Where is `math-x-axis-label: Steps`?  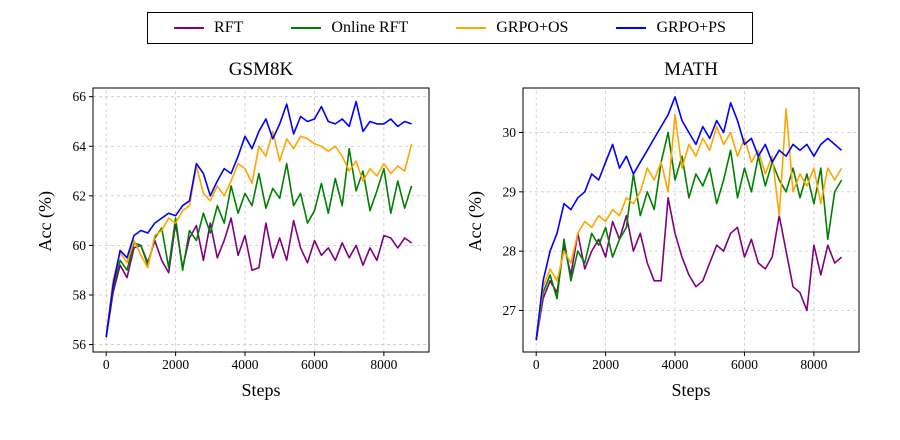 math-x-axis-label: Steps is located at coordinates (691, 390).